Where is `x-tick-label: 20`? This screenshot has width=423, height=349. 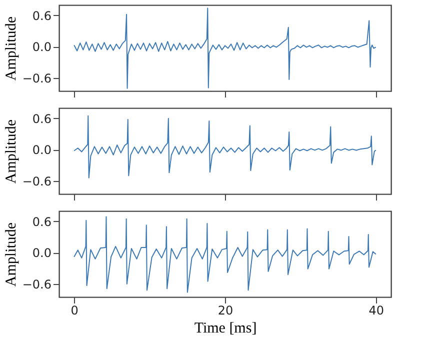 x-tick-label: 20 is located at coordinates (226, 311).